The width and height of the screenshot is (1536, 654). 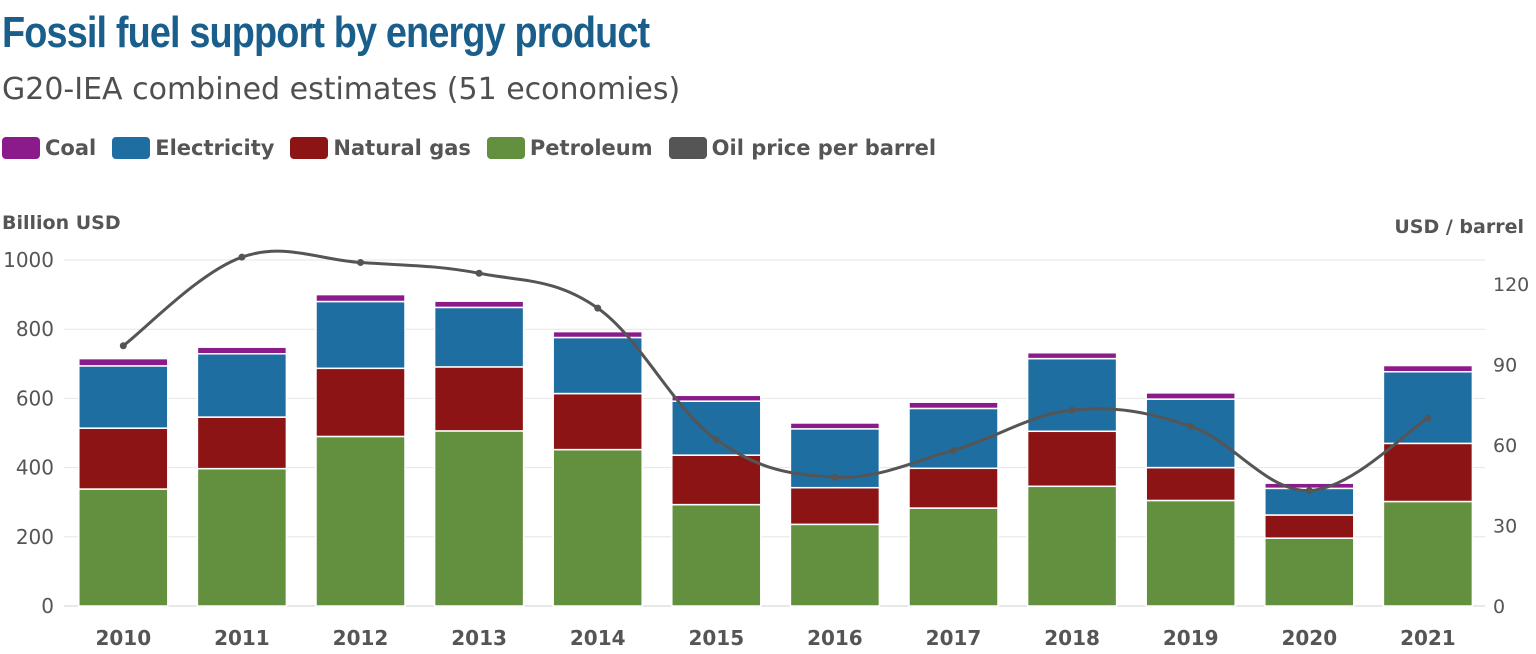 What do you see at coordinates (953, 405) in the screenshot?
I see `bar-coal-2017` at bounding box center [953, 405].